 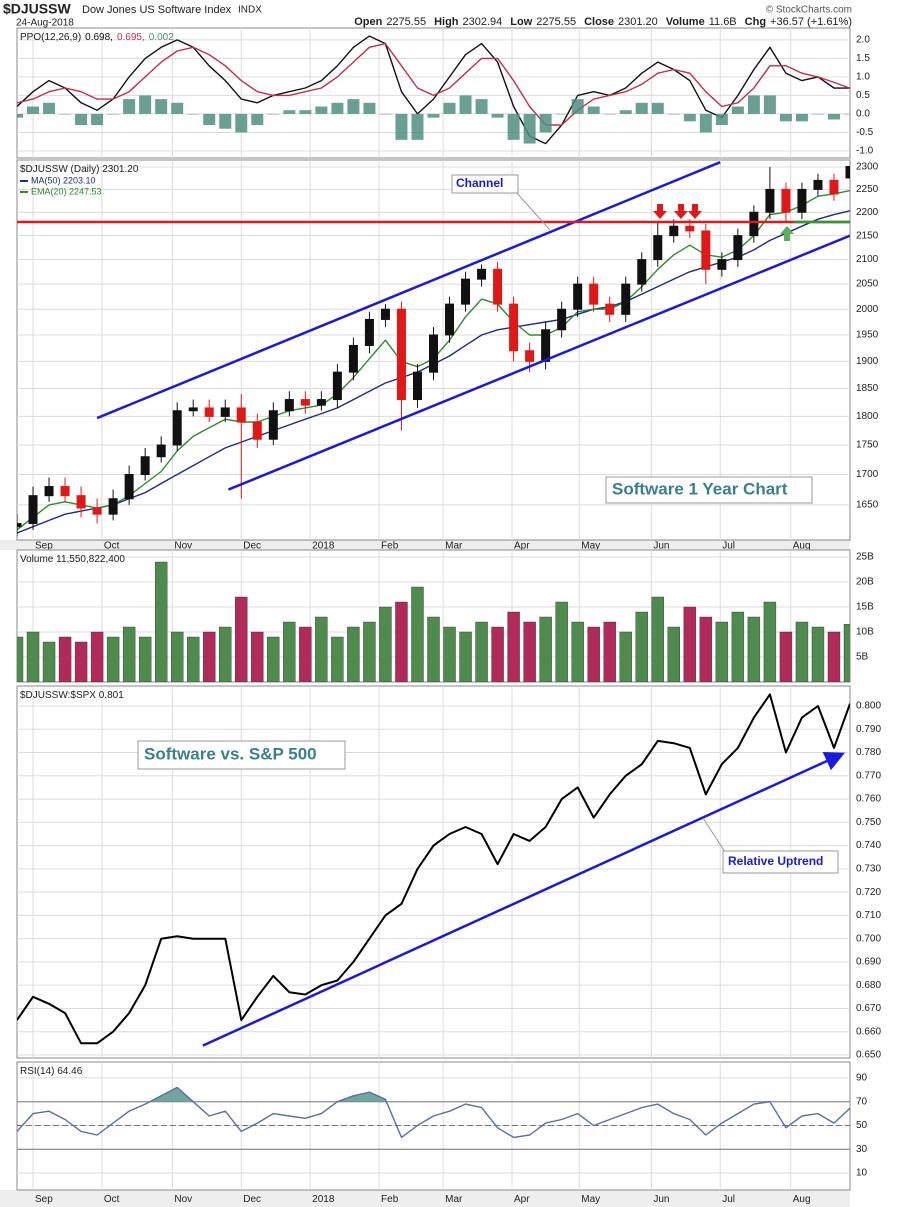 I want to click on y-tick-label: 0.750, so click(x=868, y=822).